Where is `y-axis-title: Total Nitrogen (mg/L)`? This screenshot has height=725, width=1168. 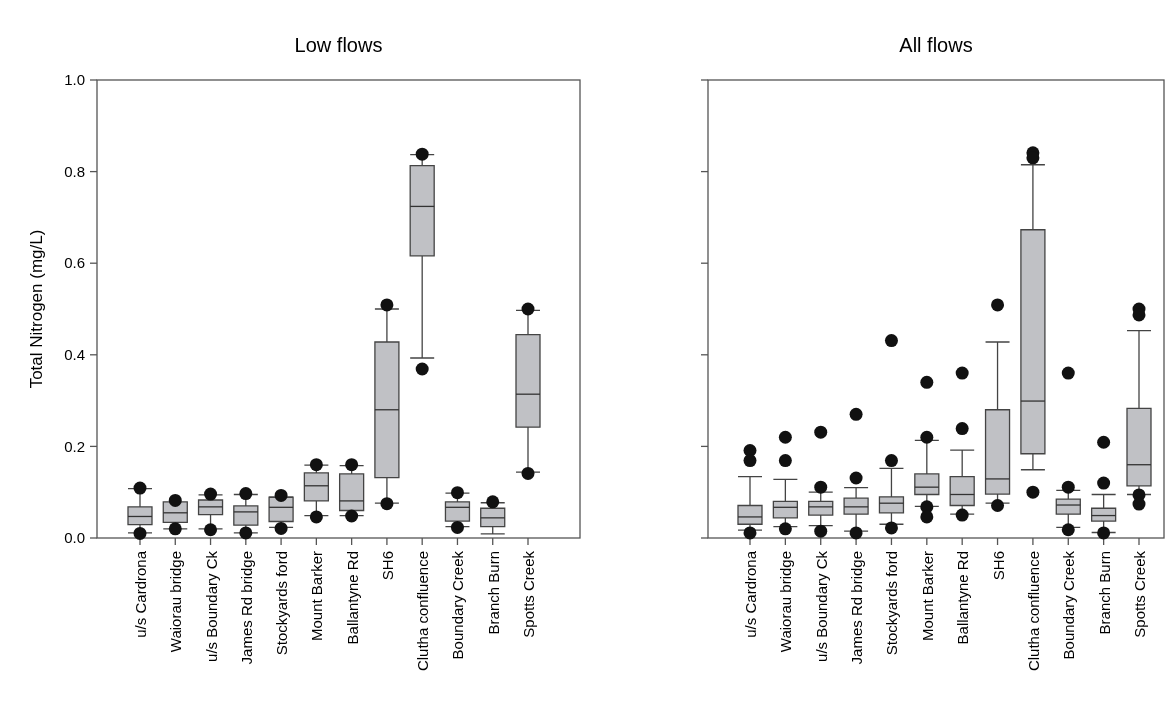
y-axis-title: Total Nitrogen (mg/L) is located at coordinates (36, 309).